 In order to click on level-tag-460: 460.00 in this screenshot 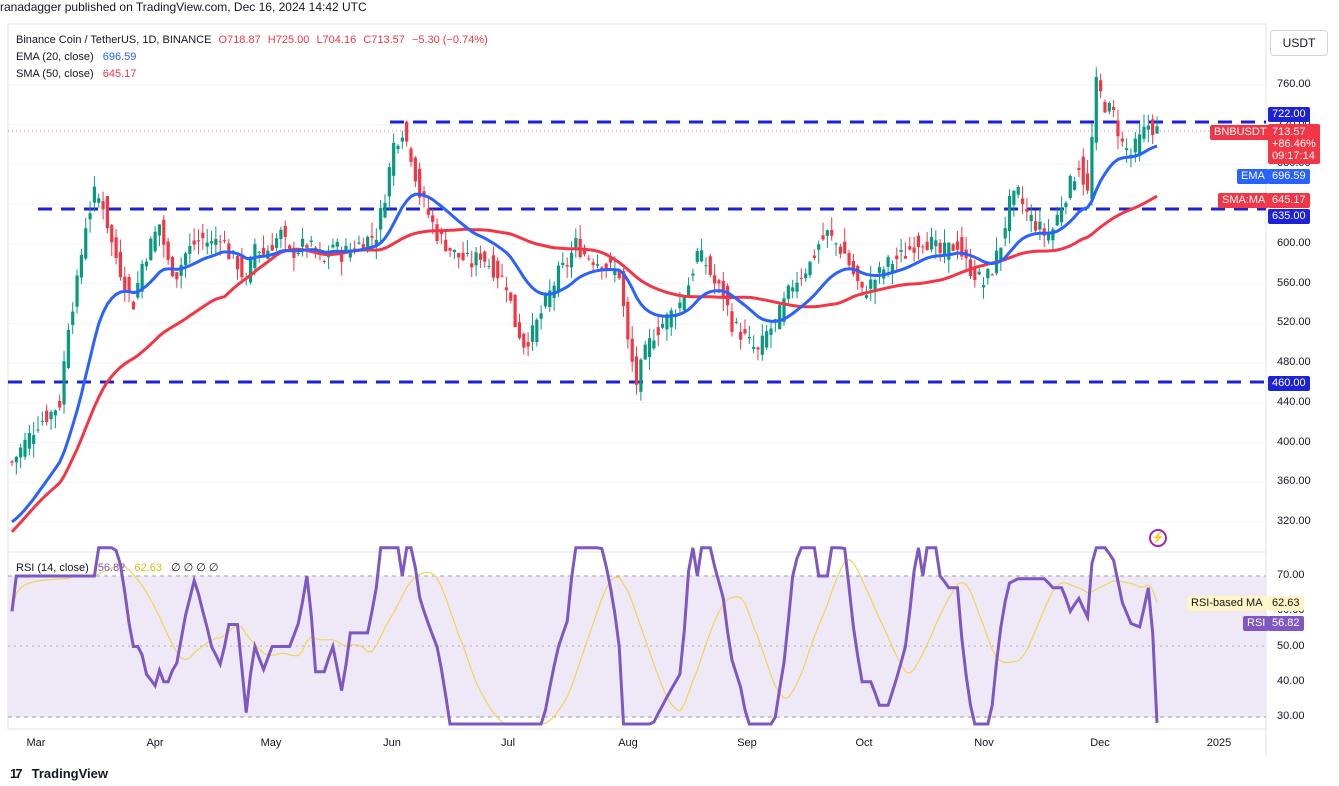, I will do `click(1289, 383)`.